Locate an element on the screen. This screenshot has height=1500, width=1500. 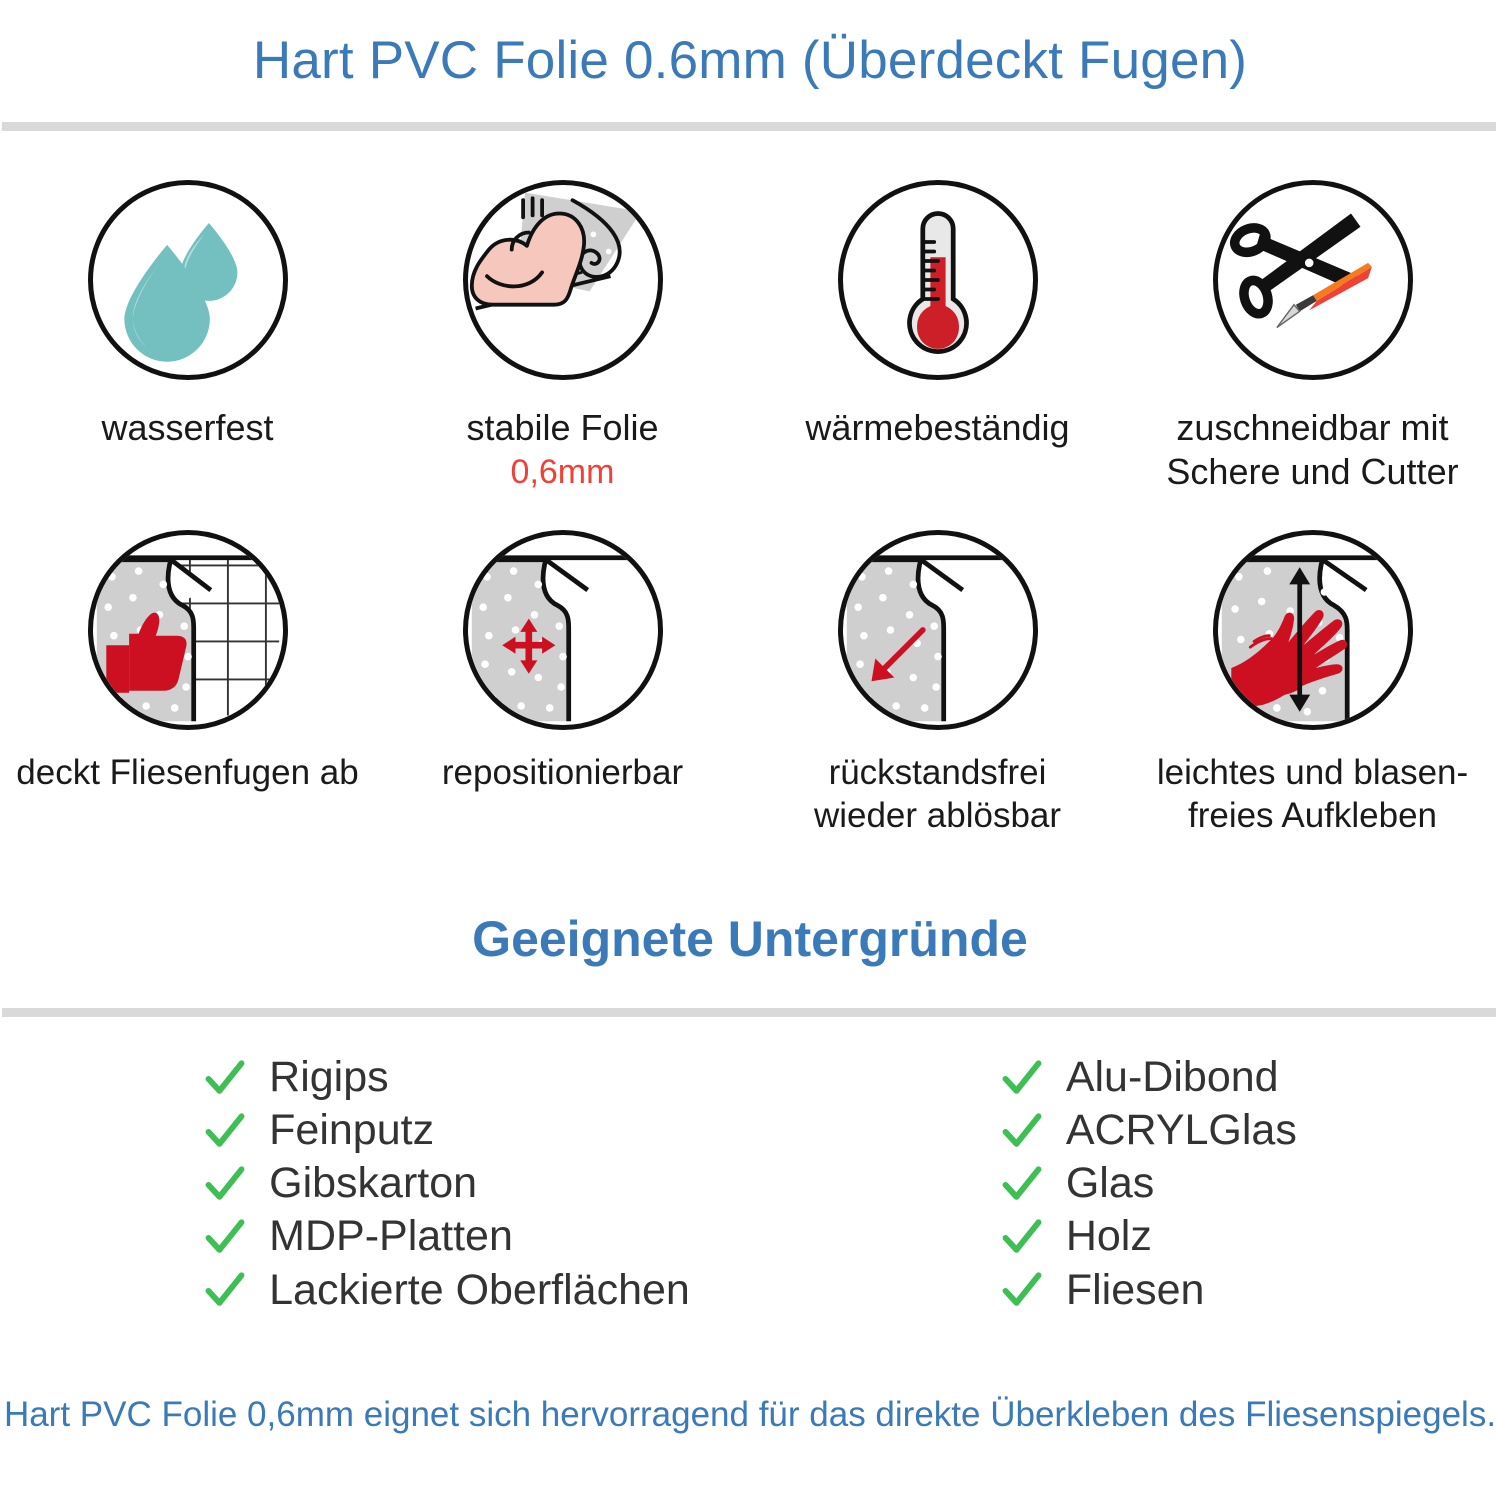
list-item-label: Glas is located at coordinates (1110, 1183).